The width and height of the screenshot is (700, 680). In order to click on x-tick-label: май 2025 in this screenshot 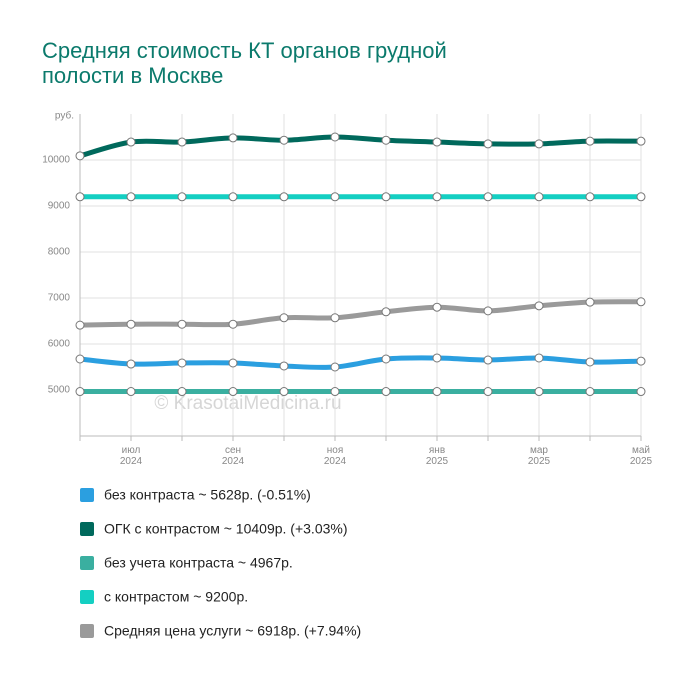, I will do `click(641, 456)`.